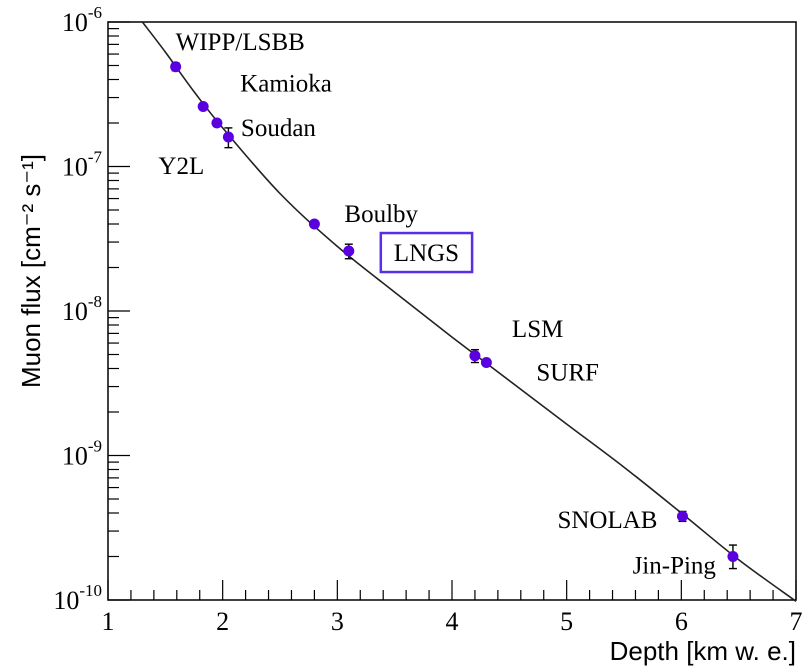  What do you see at coordinates (681, 621) in the screenshot?
I see `x-tick-label: 6` at bounding box center [681, 621].